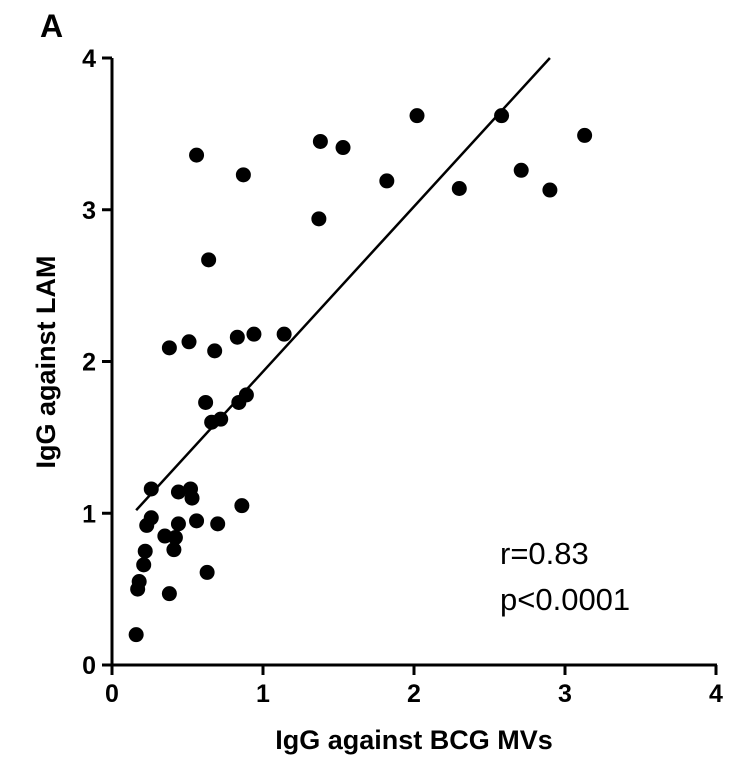 The image size is (736, 762). What do you see at coordinates (89, 514) in the screenshot?
I see `y-tick-label: 1` at bounding box center [89, 514].